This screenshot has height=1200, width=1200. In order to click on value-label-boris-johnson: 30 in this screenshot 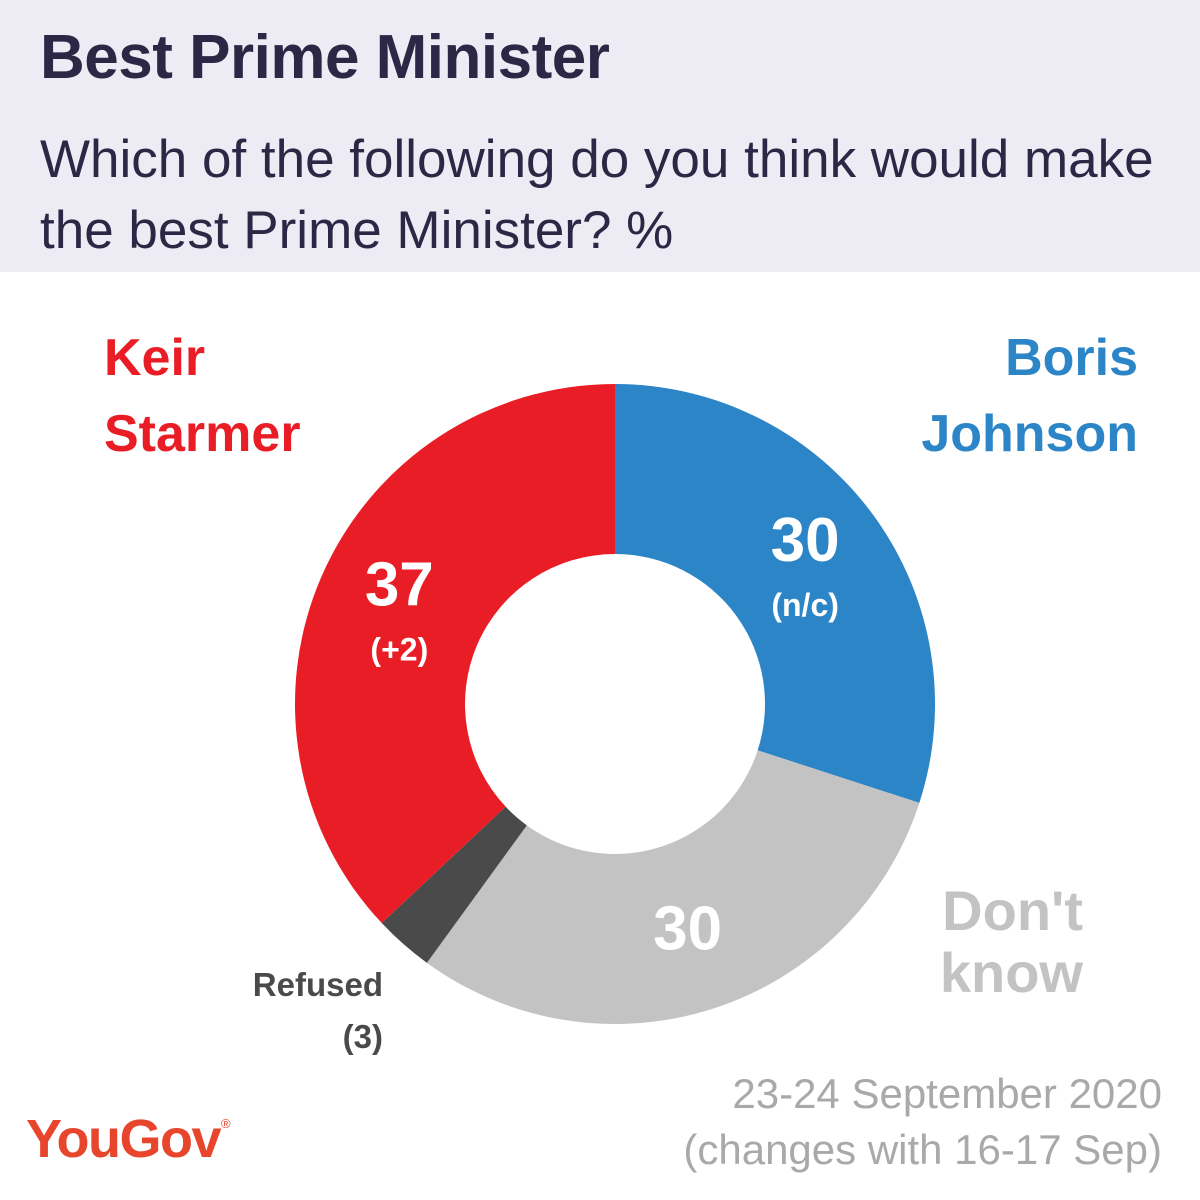, I will do `click(805, 540)`.